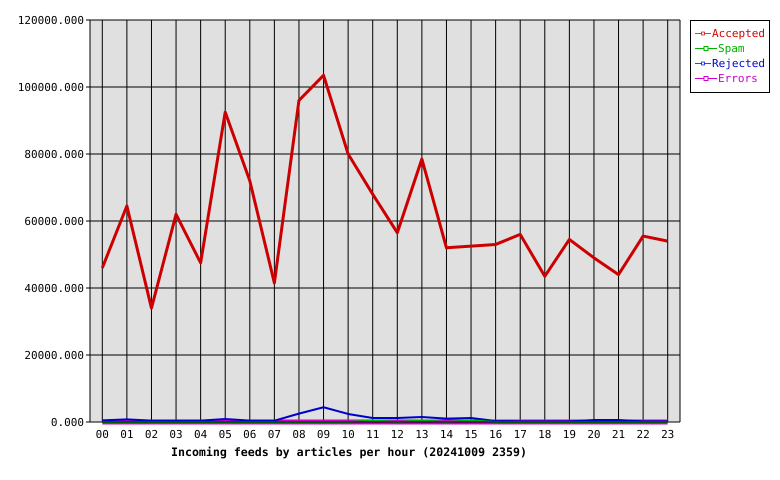 The width and height of the screenshot is (780, 480). I want to click on y-tick-label: 0.000, so click(67, 422).